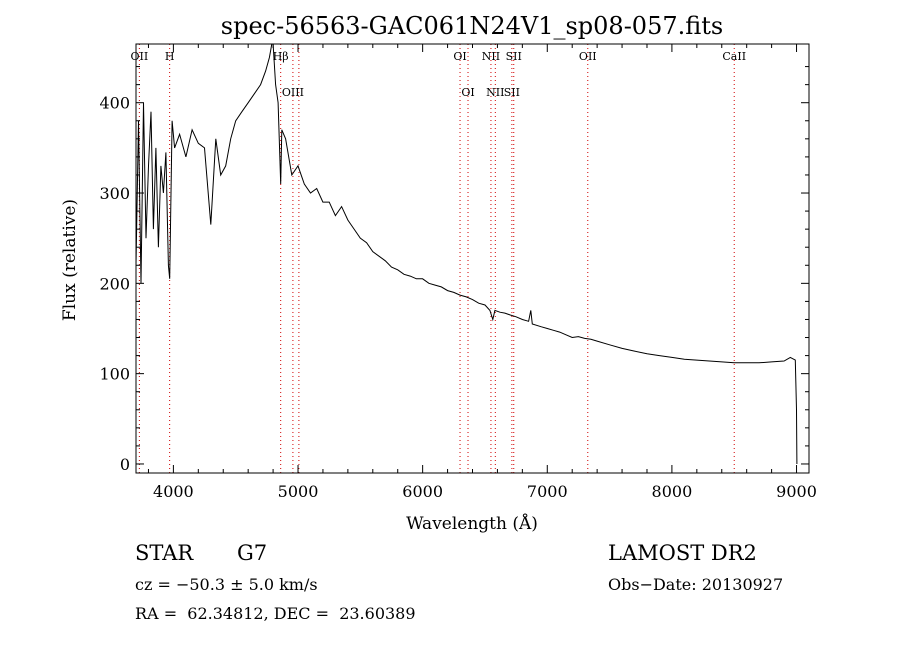 The image size is (900, 650). I want to click on redshift-velocity: cz = −50.3 ± 5.0 km/s, so click(226, 584).